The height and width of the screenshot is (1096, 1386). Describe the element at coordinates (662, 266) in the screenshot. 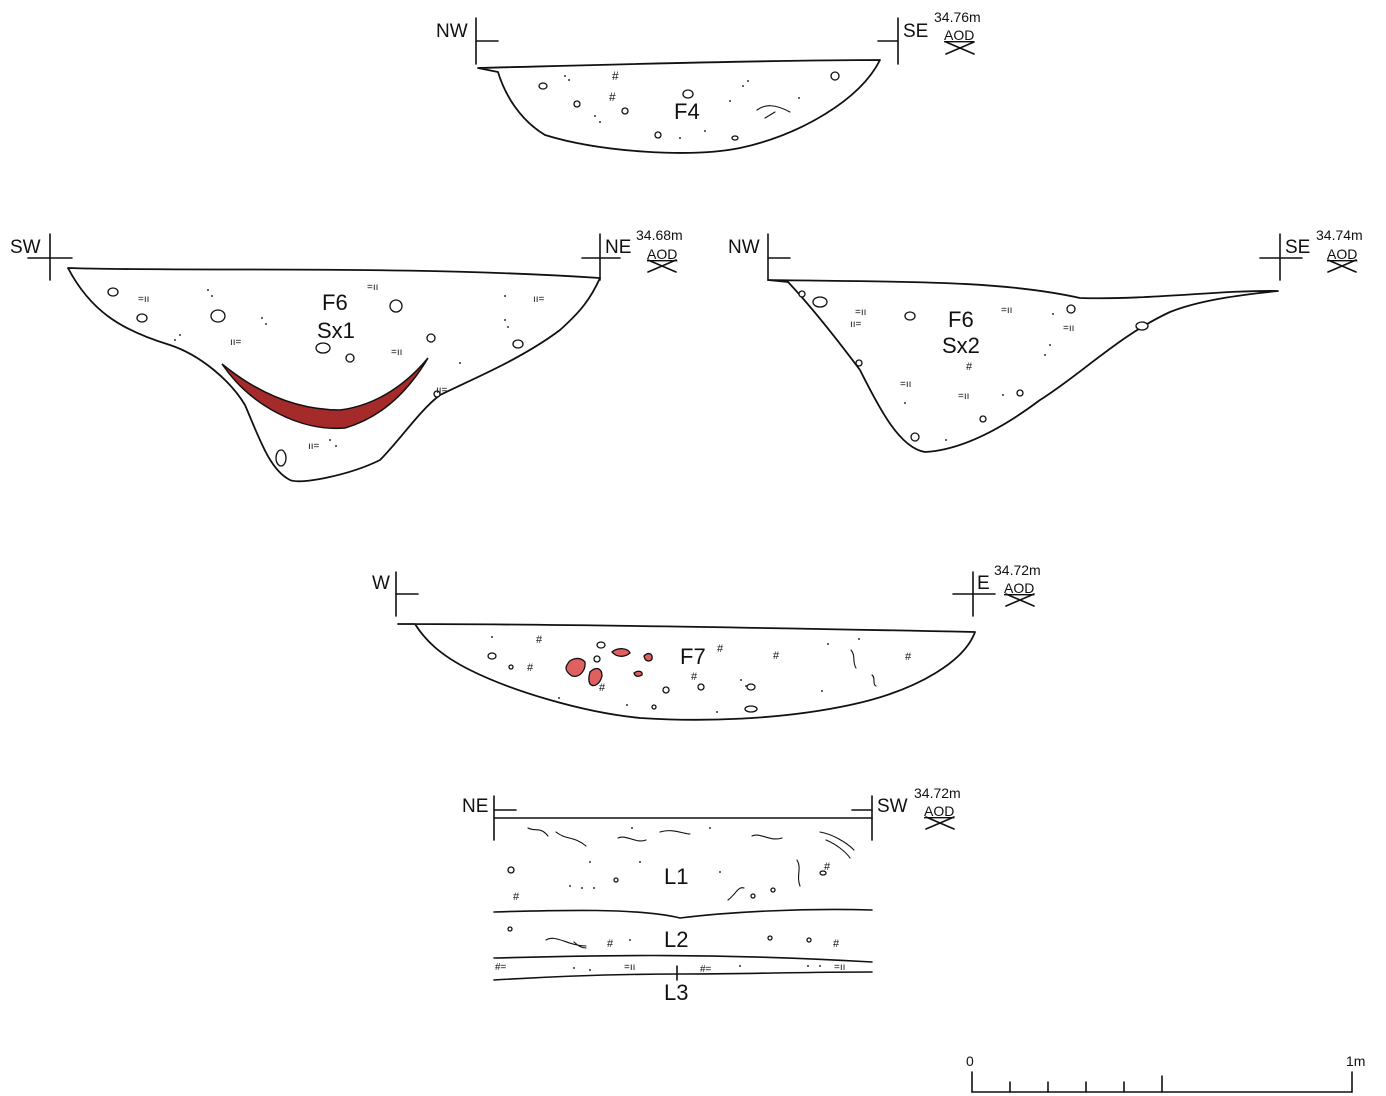

I see `f6-sx1-datum-marker` at that location.